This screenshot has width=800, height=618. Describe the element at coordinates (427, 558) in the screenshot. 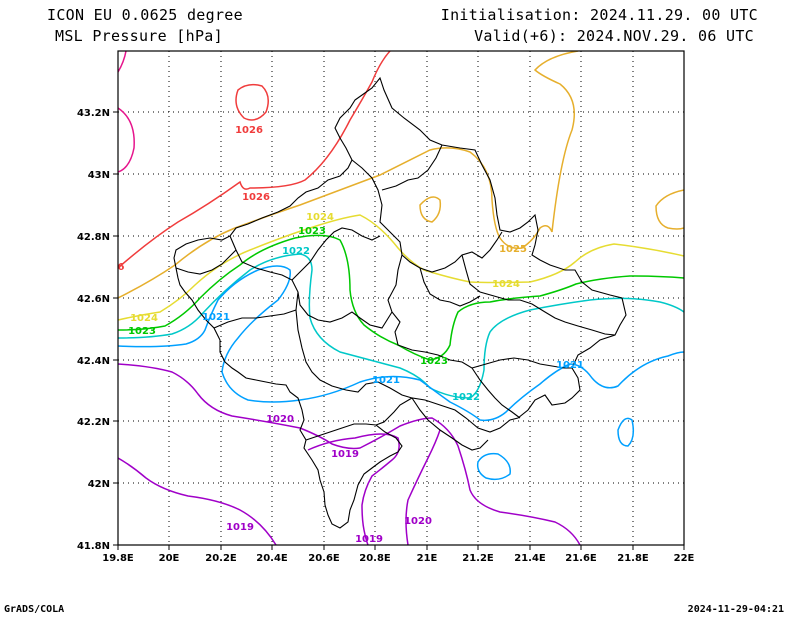

I see `lon-tick-label: 21E` at that location.